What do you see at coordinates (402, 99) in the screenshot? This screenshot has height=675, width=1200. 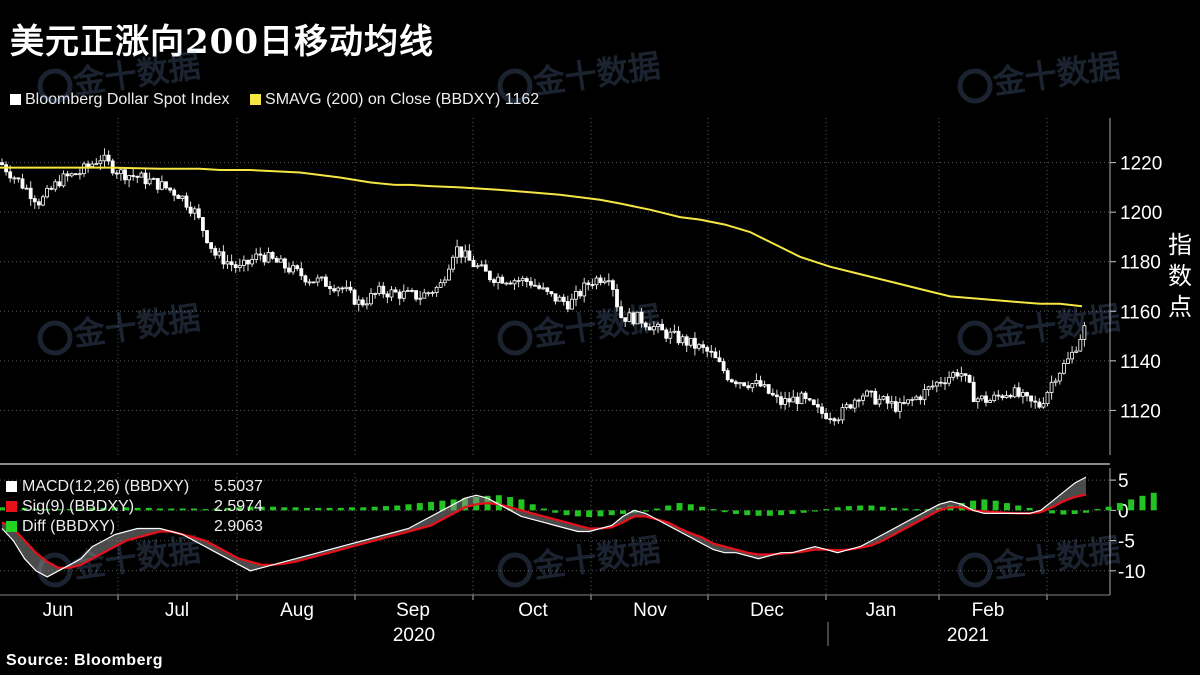 I see `legend-label-smavg: SMAVG (200) on Close (BBDXY) 1162` at bounding box center [402, 99].